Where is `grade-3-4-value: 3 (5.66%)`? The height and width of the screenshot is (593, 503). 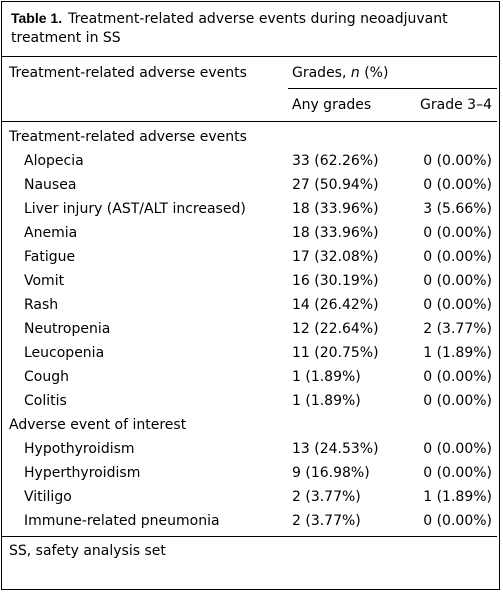
grade-3-4-value: 3 (5.66%) is located at coordinates (457, 209).